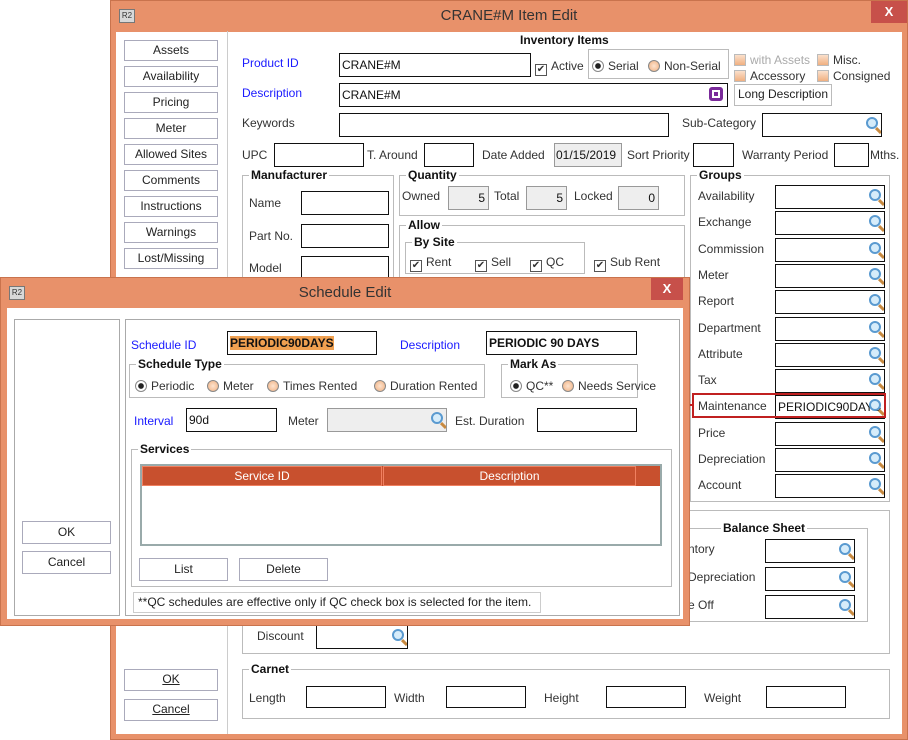  Describe the element at coordinates (171, 180) in the screenshot. I see `nav-comments-button: Comments` at that location.